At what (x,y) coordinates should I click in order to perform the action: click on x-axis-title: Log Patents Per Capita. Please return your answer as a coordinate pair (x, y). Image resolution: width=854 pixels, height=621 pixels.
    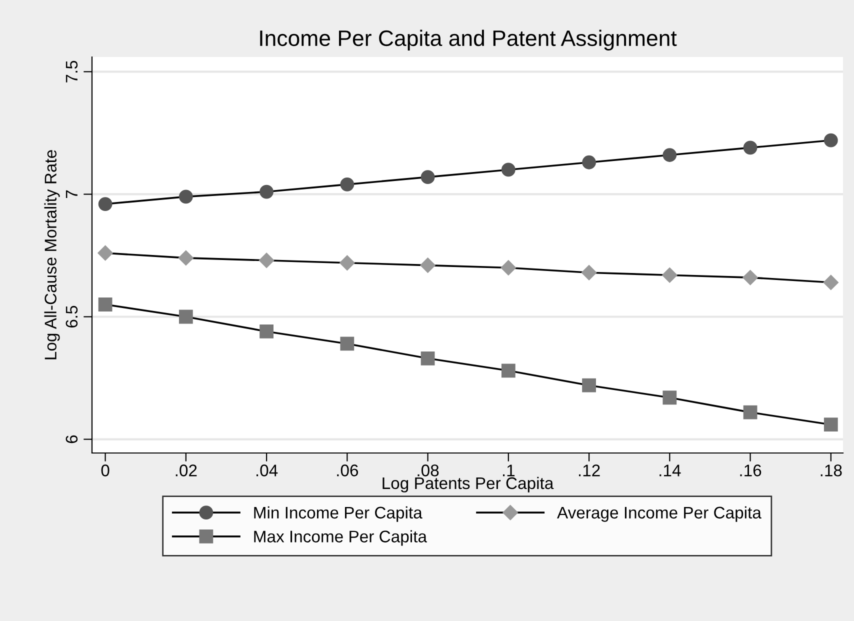
    Looking at the image, I should click on (468, 484).